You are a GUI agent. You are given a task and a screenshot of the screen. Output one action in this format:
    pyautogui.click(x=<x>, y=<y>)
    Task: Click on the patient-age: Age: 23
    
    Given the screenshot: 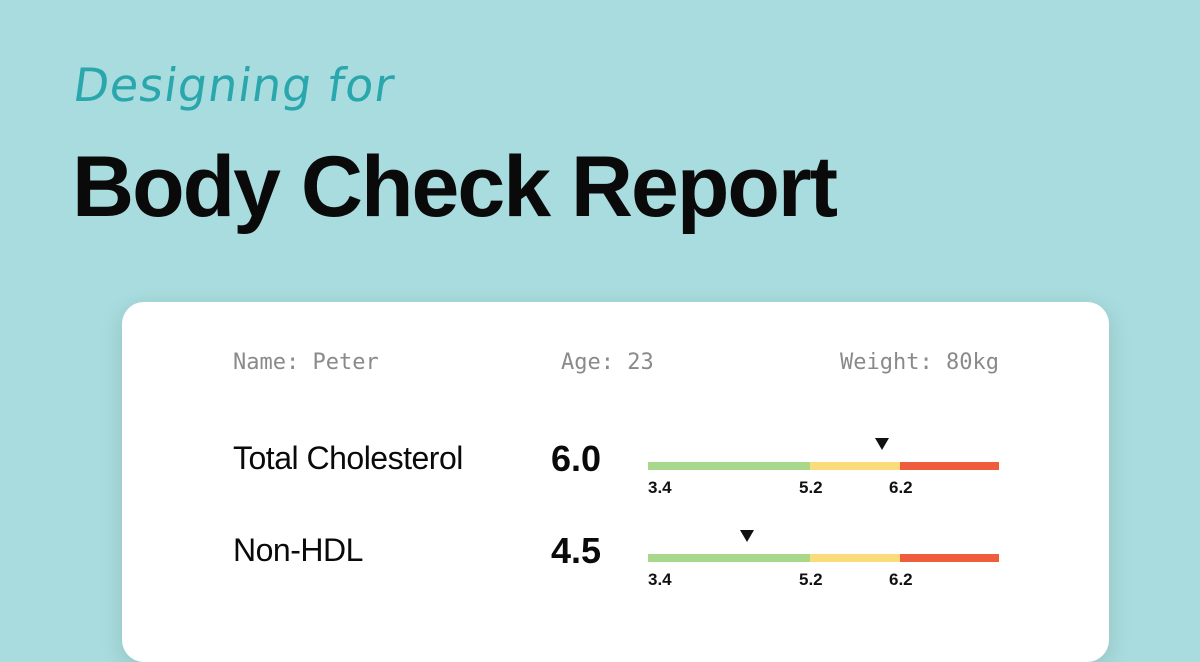 What is the action you would take?
    pyautogui.click(x=607, y=362)
    